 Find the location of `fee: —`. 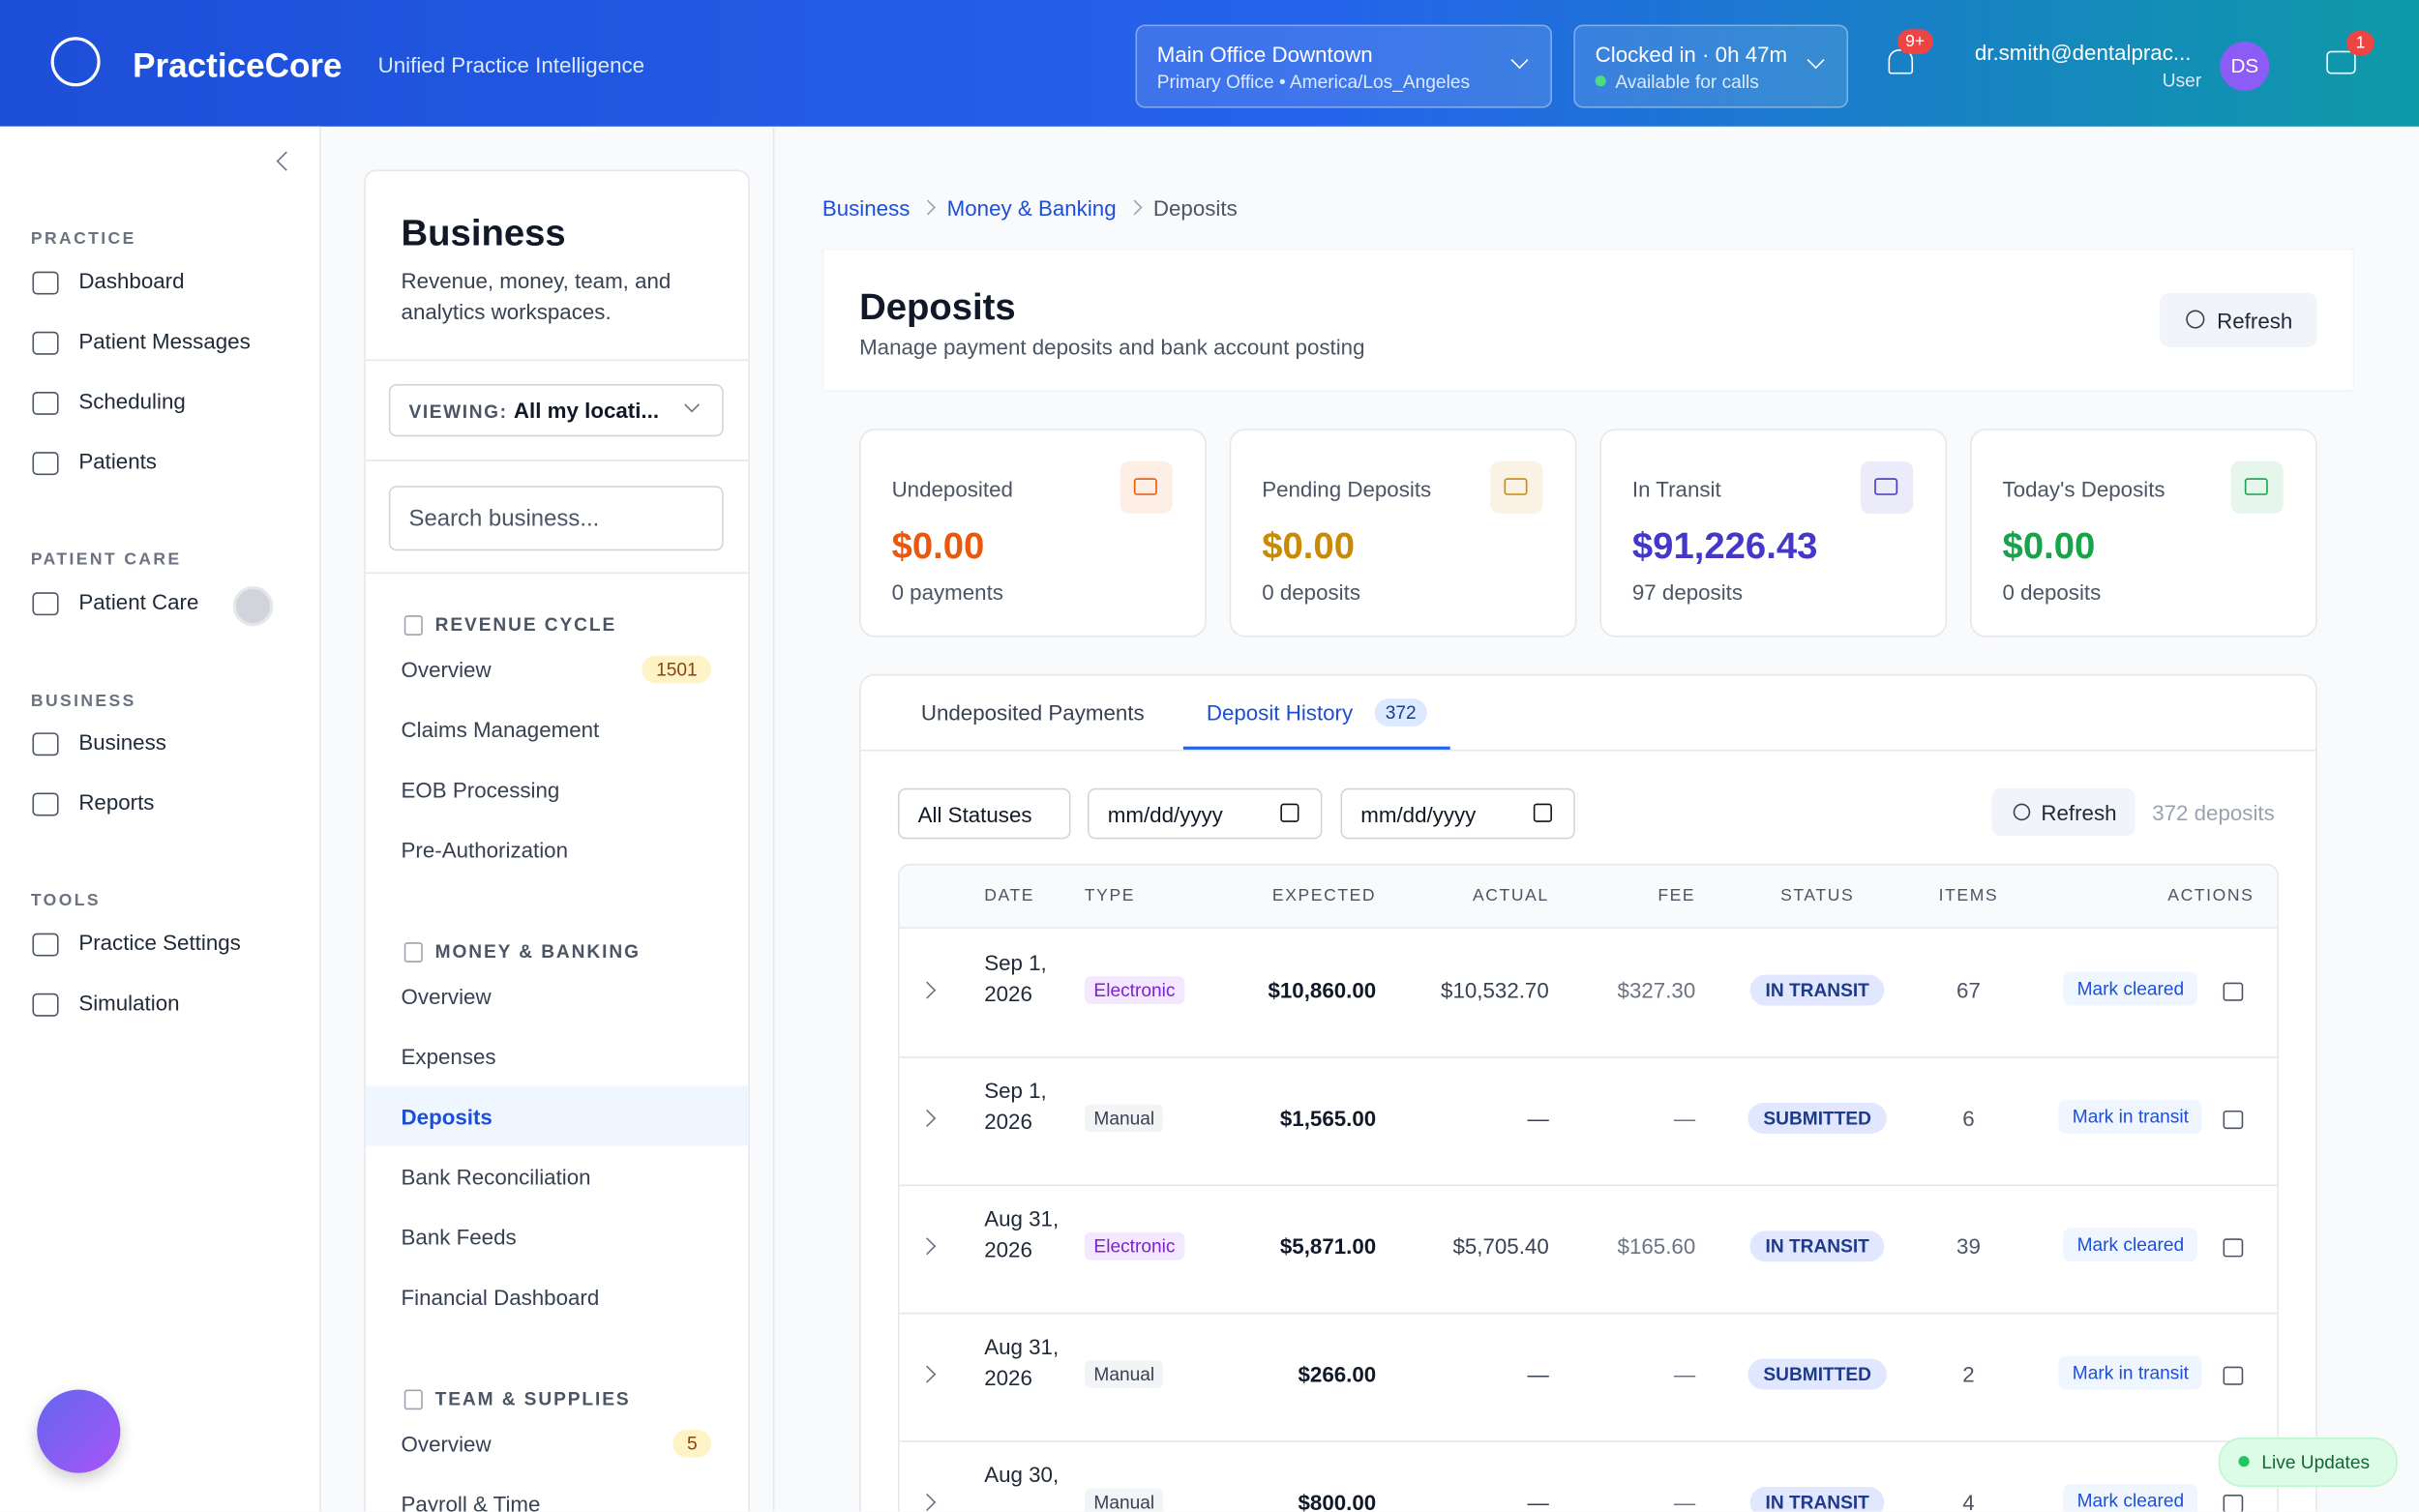

fee: — is located at coordinates (1685, 1118).